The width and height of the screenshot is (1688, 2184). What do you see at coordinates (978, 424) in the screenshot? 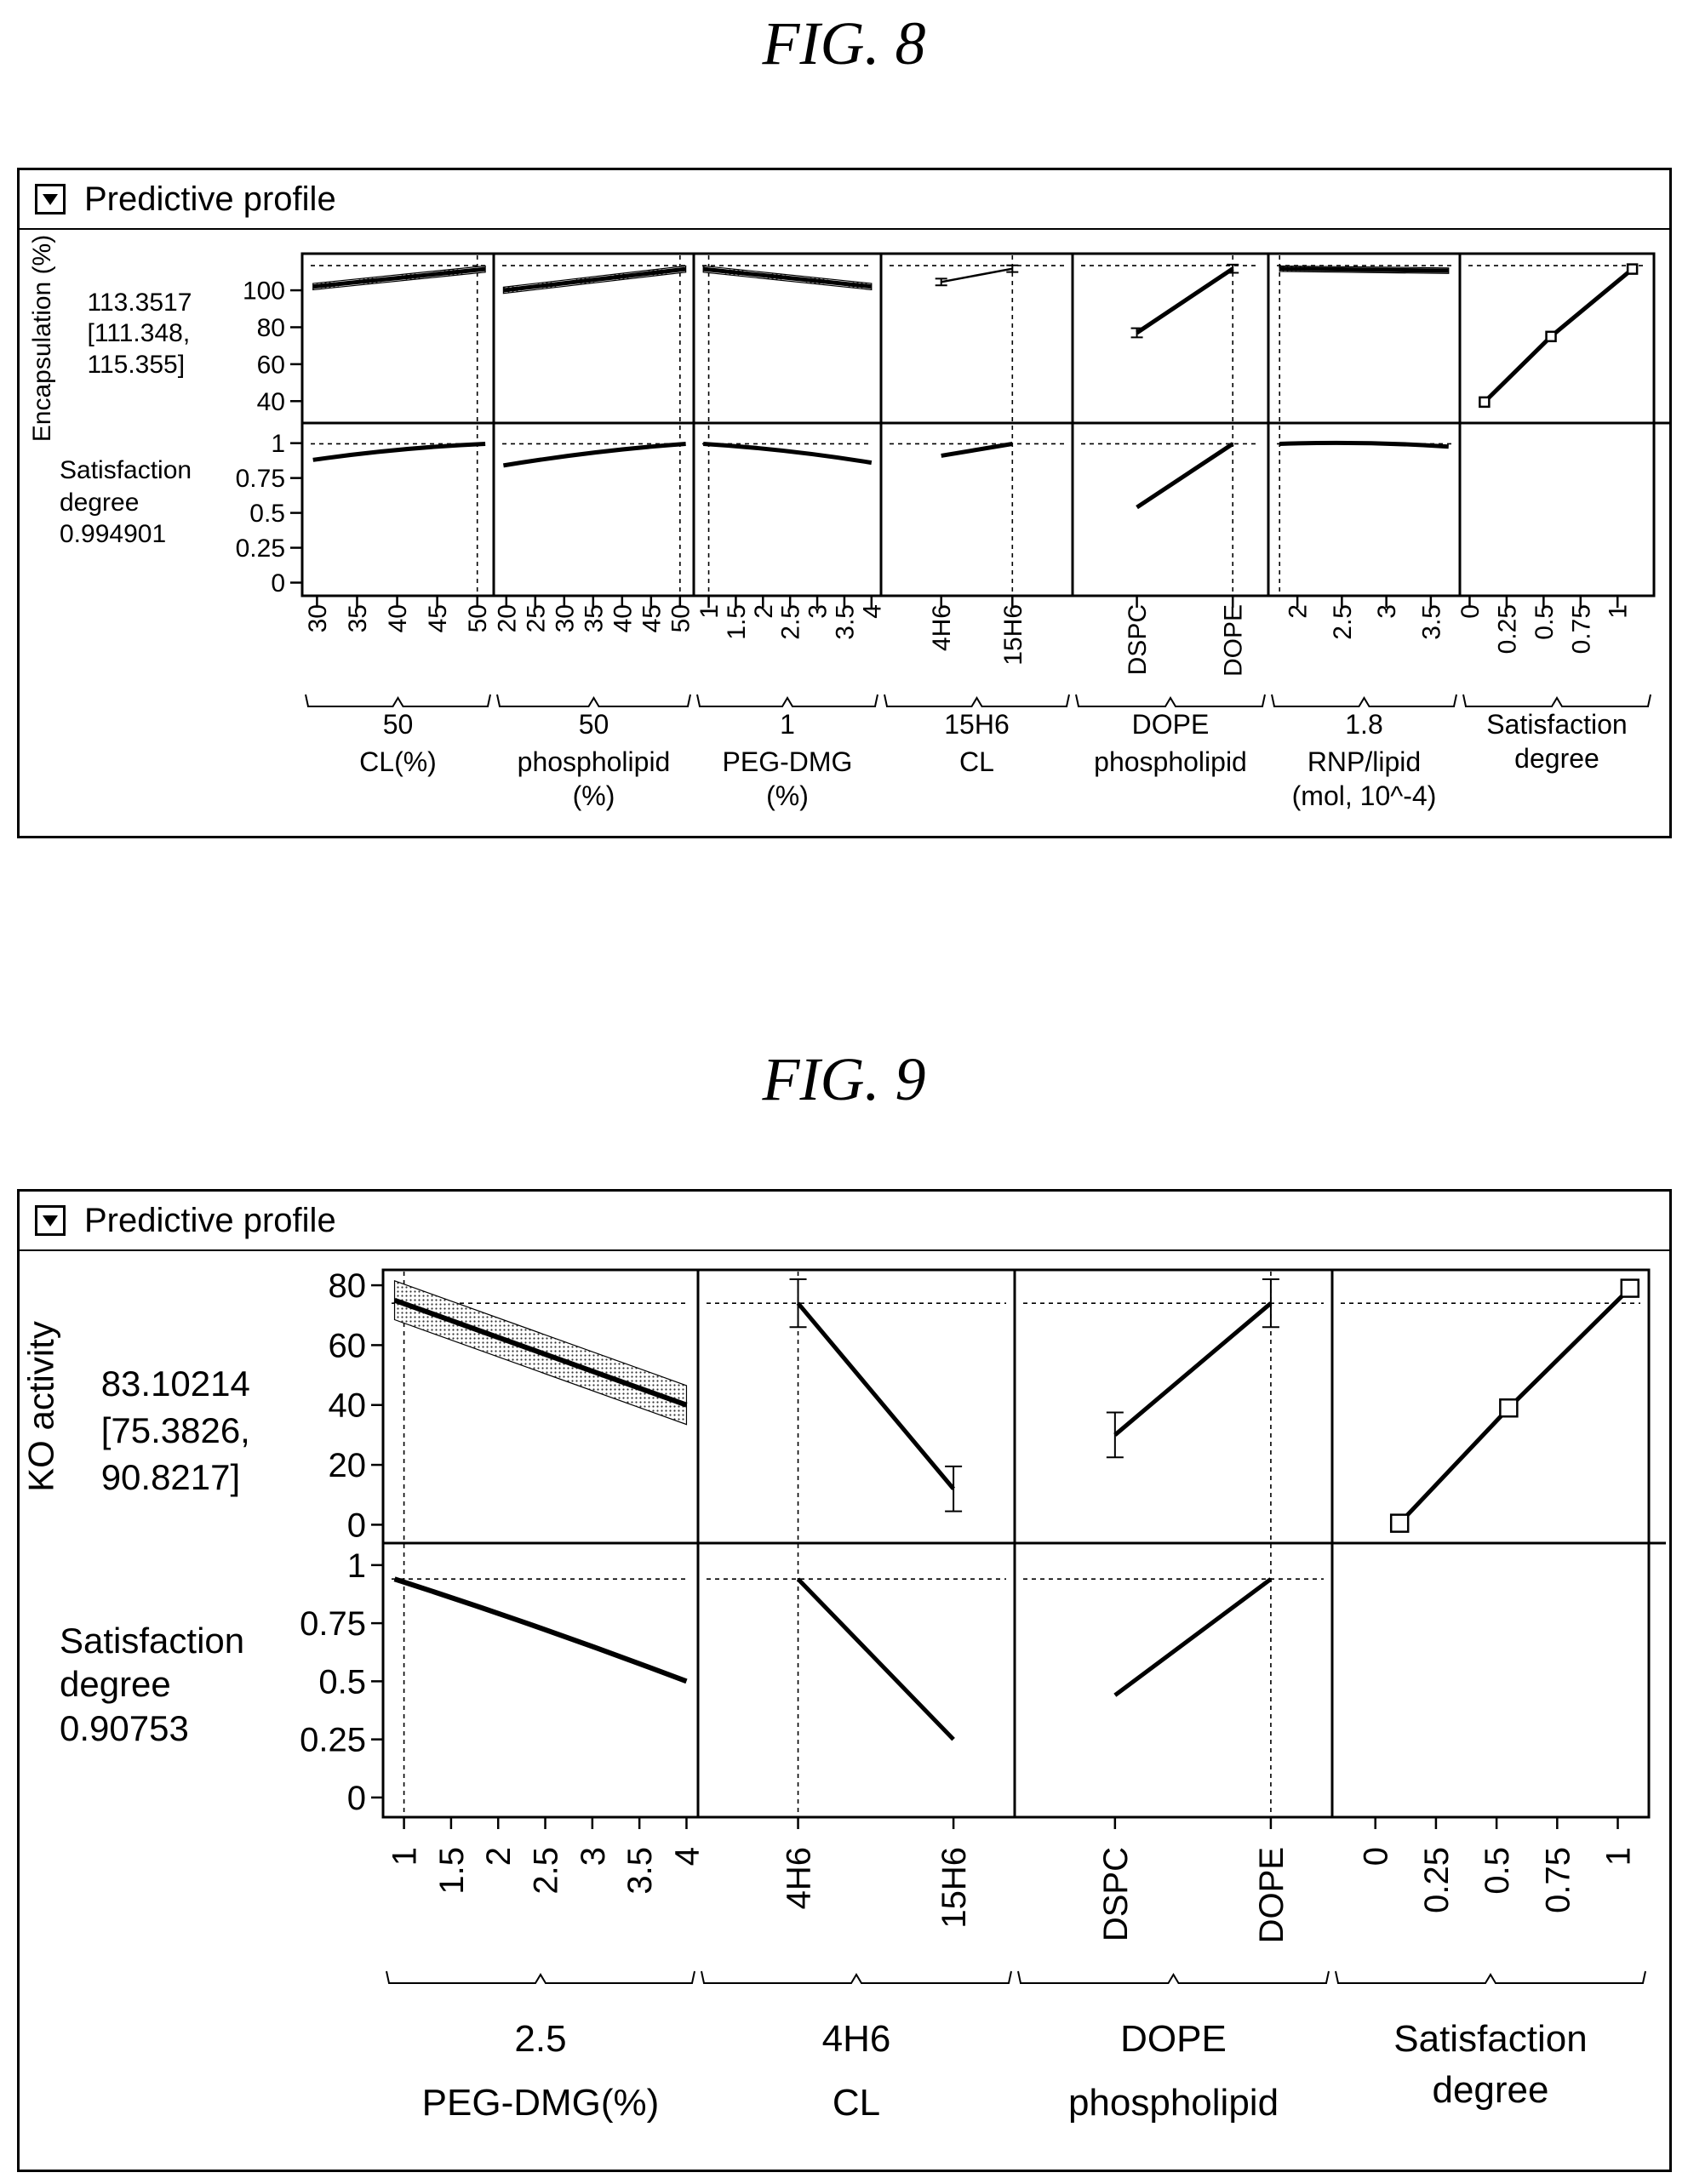
I see `plot-frame` at bounding box center [978, 424].